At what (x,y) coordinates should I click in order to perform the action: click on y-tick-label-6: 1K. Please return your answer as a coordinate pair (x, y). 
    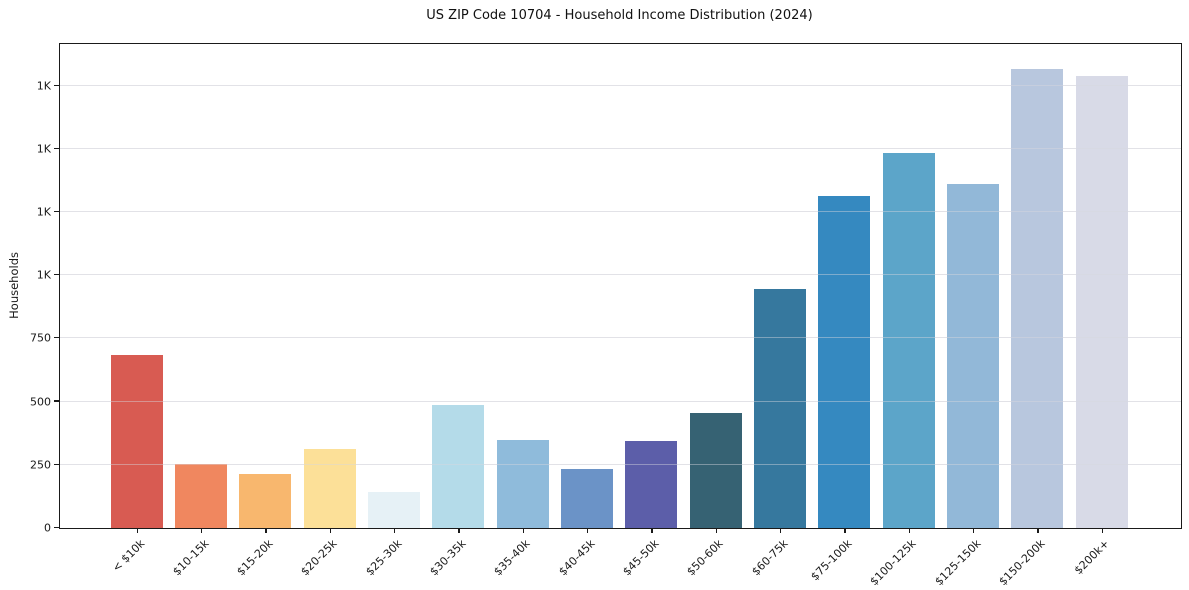
    Looking at the image, I should click on (43, 149).